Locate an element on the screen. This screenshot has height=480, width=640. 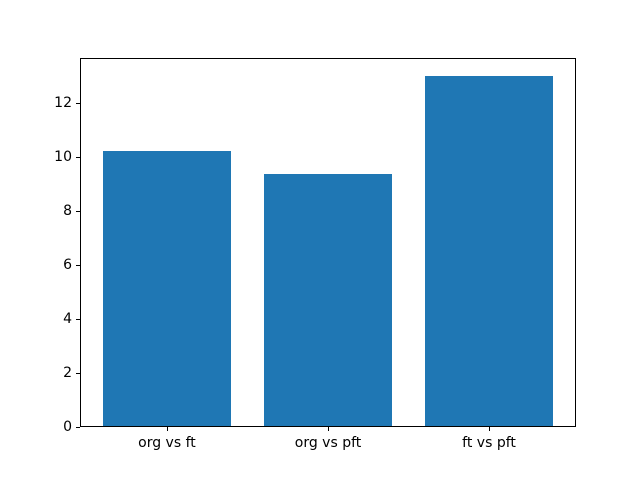
y-tick-label: 12 is located at coordinates (63, 102).